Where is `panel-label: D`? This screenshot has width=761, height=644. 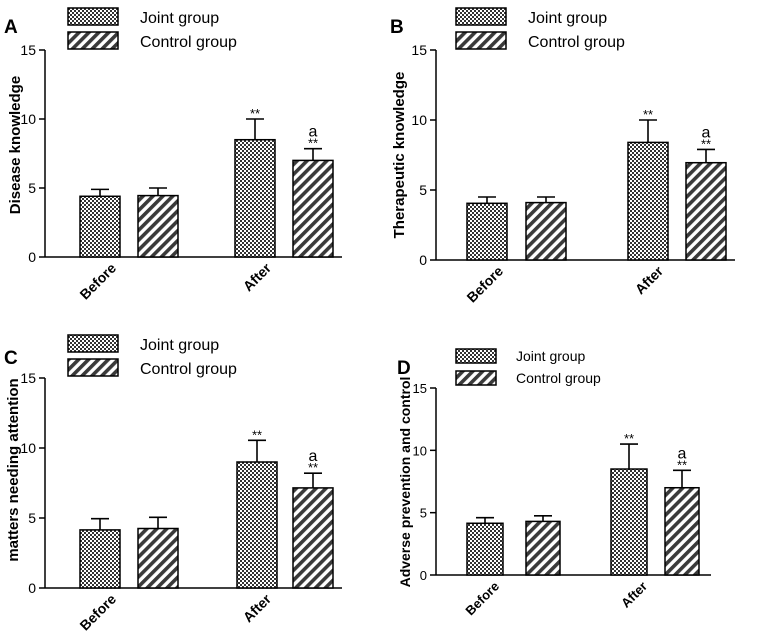
panel-label: D is located at coordinates (404, 368).